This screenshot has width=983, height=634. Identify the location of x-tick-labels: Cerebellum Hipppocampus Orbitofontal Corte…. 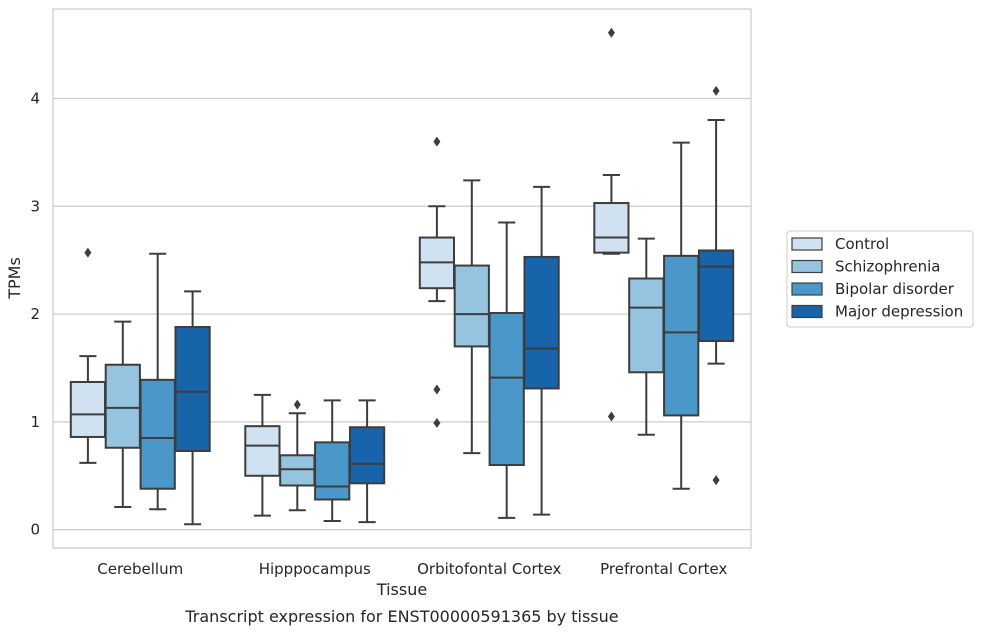
(412, 569).